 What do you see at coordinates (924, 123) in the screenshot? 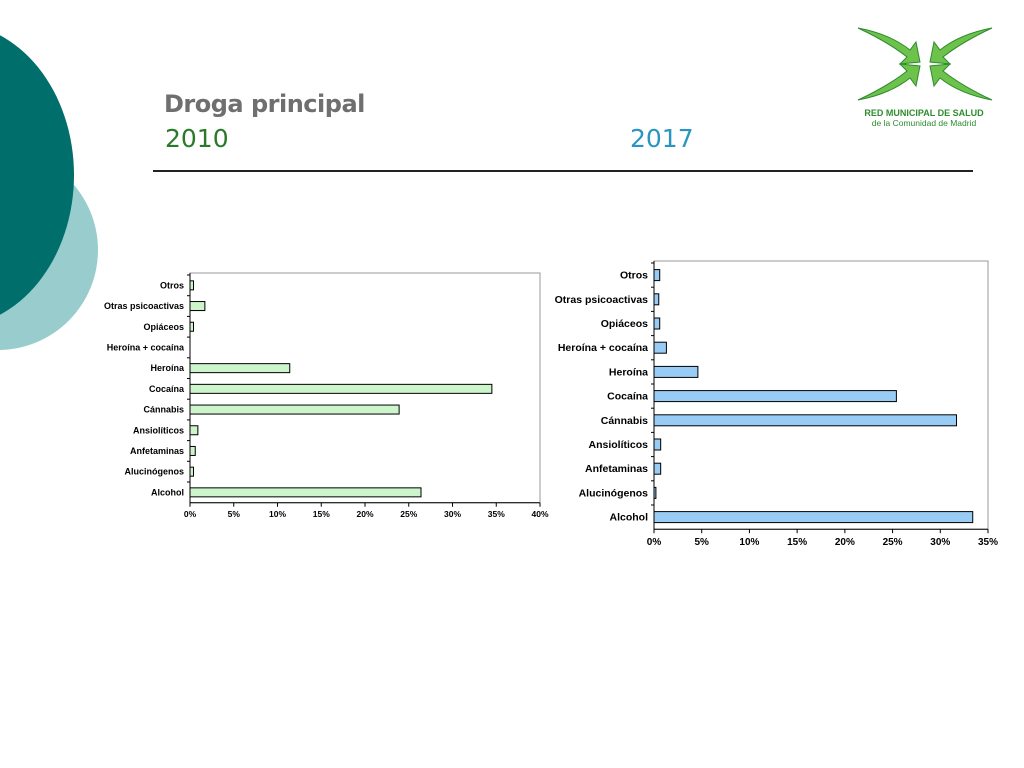
I see `logo-line2: de la Comunidad de Madrid` at bounding box center [924, 123].